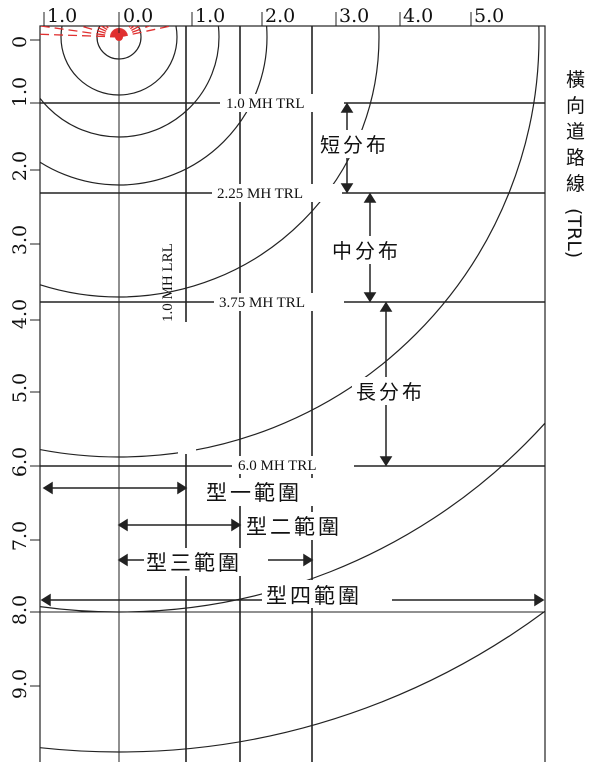 This screenshot has height=762, width=593. What do you see at coordinates (575, 184) in the screenshot?
I see `svg-text: 線` at bounding box center [575, 184].